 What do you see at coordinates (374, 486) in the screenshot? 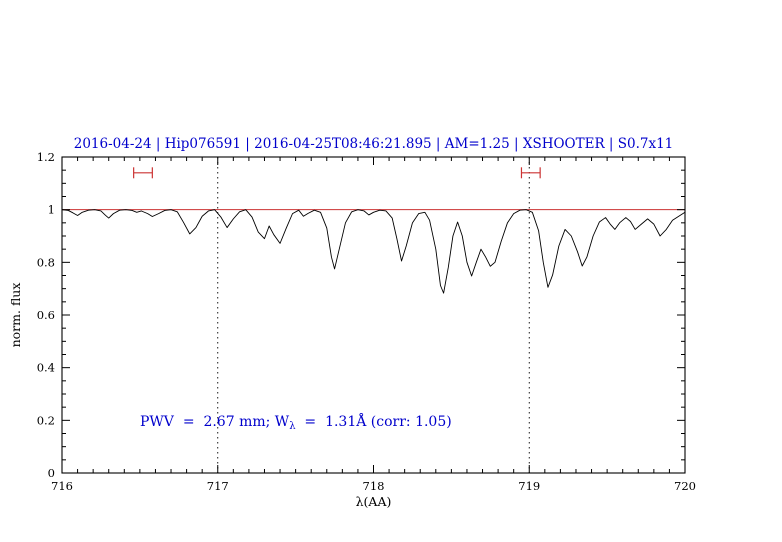
I see `x-tick-label: 718` at bounding box center [374, 486].